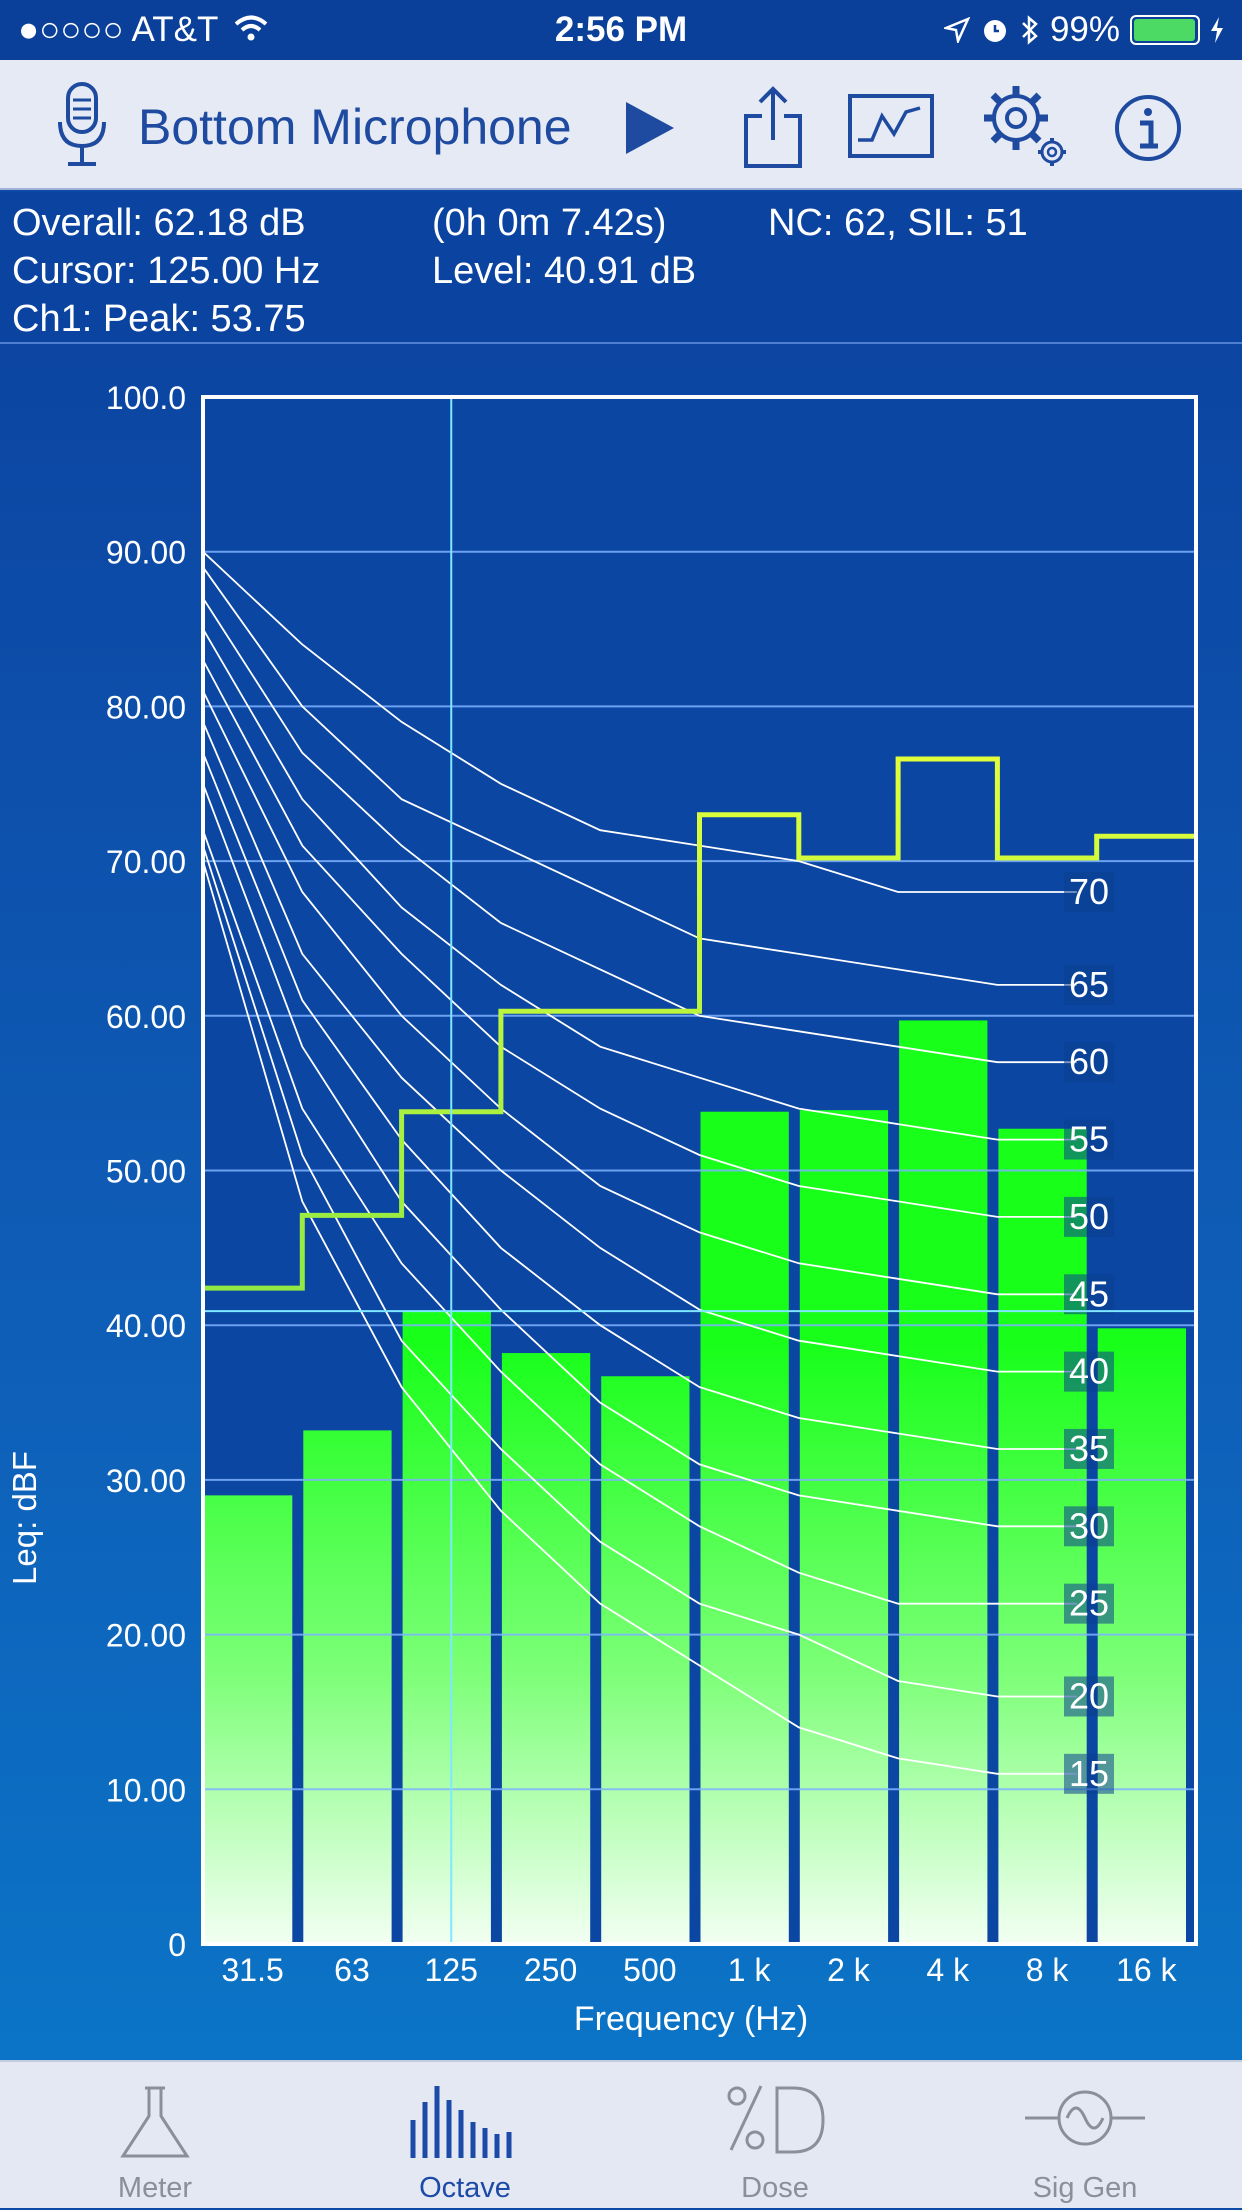 Image resolution: width=1242 pixels, height=2210 pixels. What do you see at coordinates (1089, 984) in the screenshot?
I see `nc-label-65: 65` at bounding box center [1089, 984].